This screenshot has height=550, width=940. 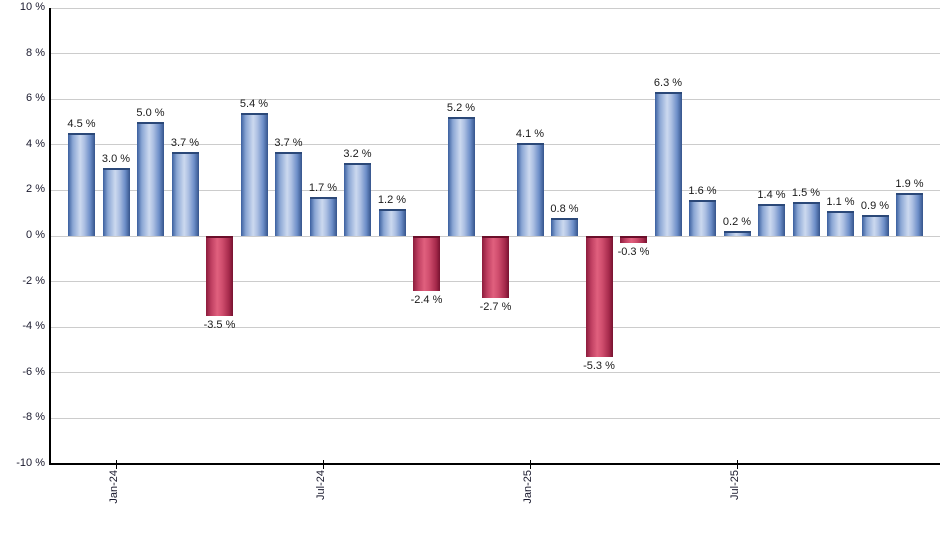 I want to click on bar-value-label: 4.1 %, so click(x=530, y=133).